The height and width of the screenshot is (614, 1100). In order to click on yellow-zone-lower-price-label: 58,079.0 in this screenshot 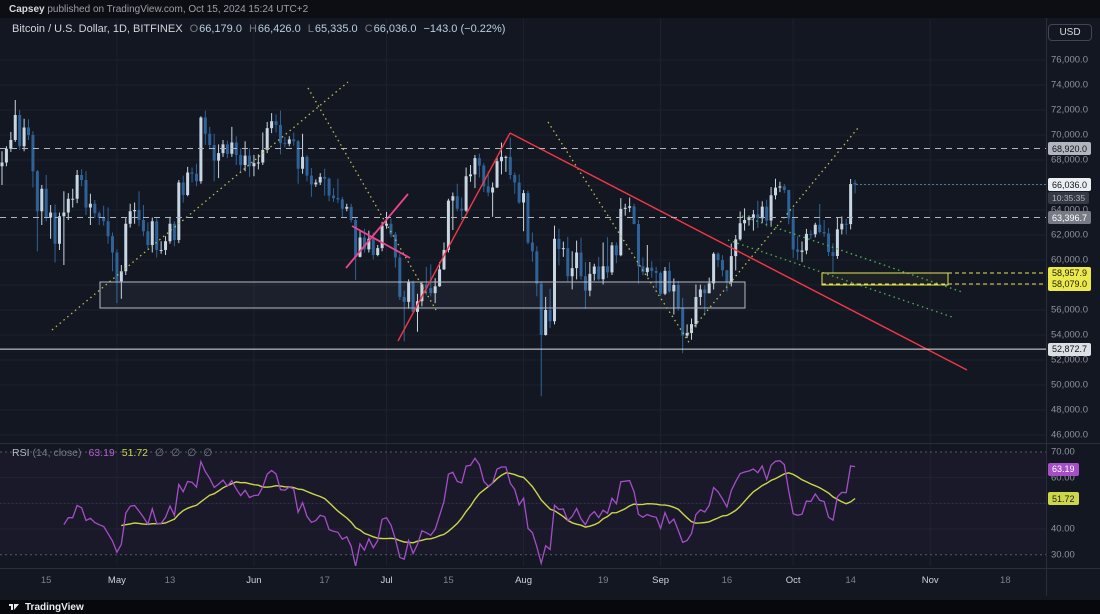, I will do `click(1070, 284)`.